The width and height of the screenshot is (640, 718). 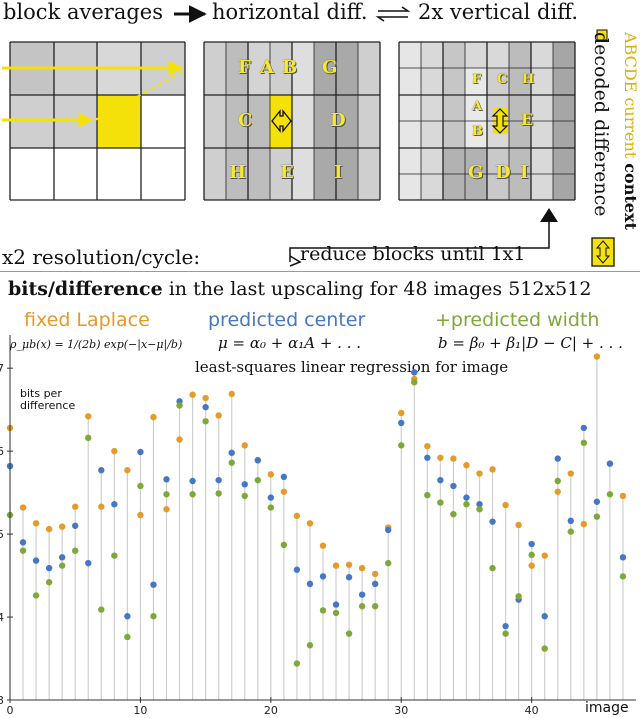 I want to click on panel2-letter-0: F, so click(x=244, y=67).